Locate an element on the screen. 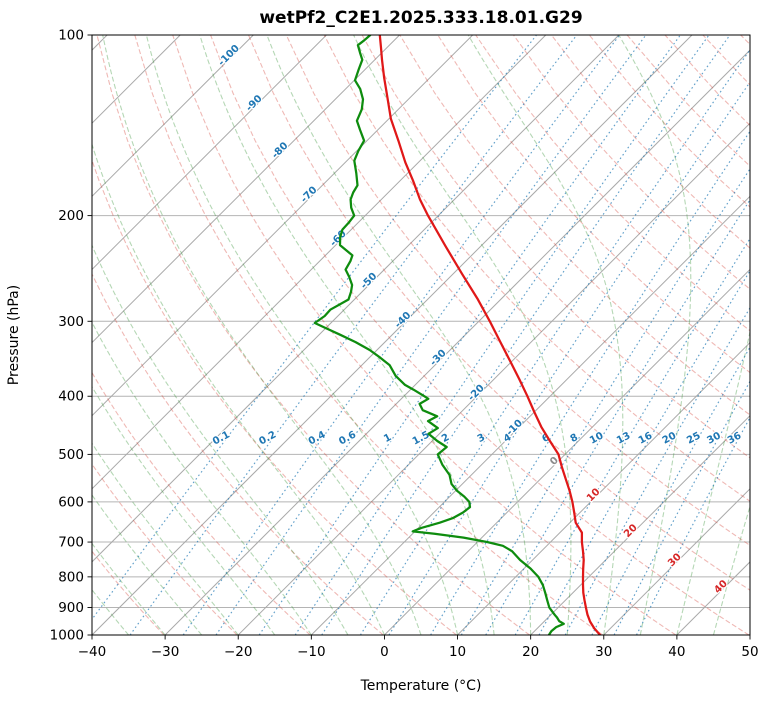 The image size is (775, 708). x-tick-label: −20 is located at coordinates (238, 652).